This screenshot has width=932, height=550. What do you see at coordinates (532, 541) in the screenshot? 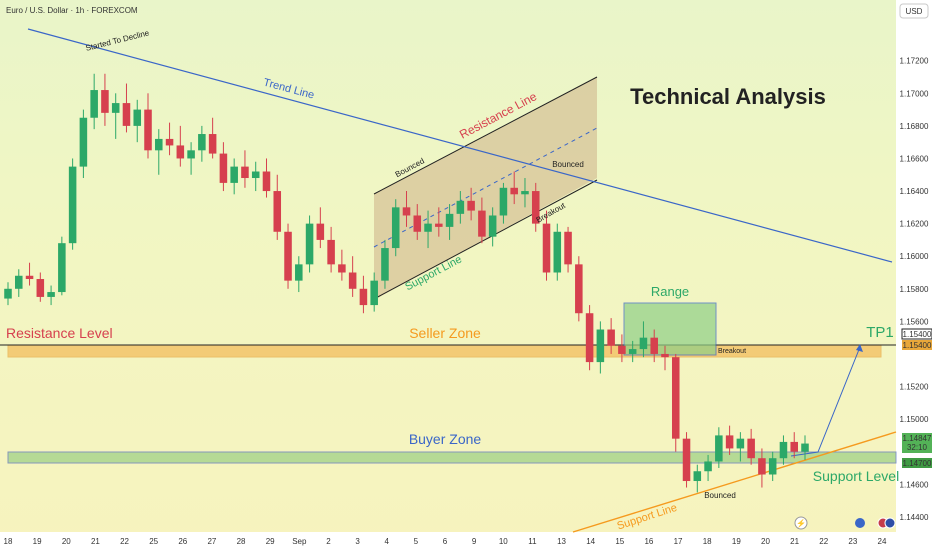
I see `x-tick-label: 11` at bounding box center [532, 541].